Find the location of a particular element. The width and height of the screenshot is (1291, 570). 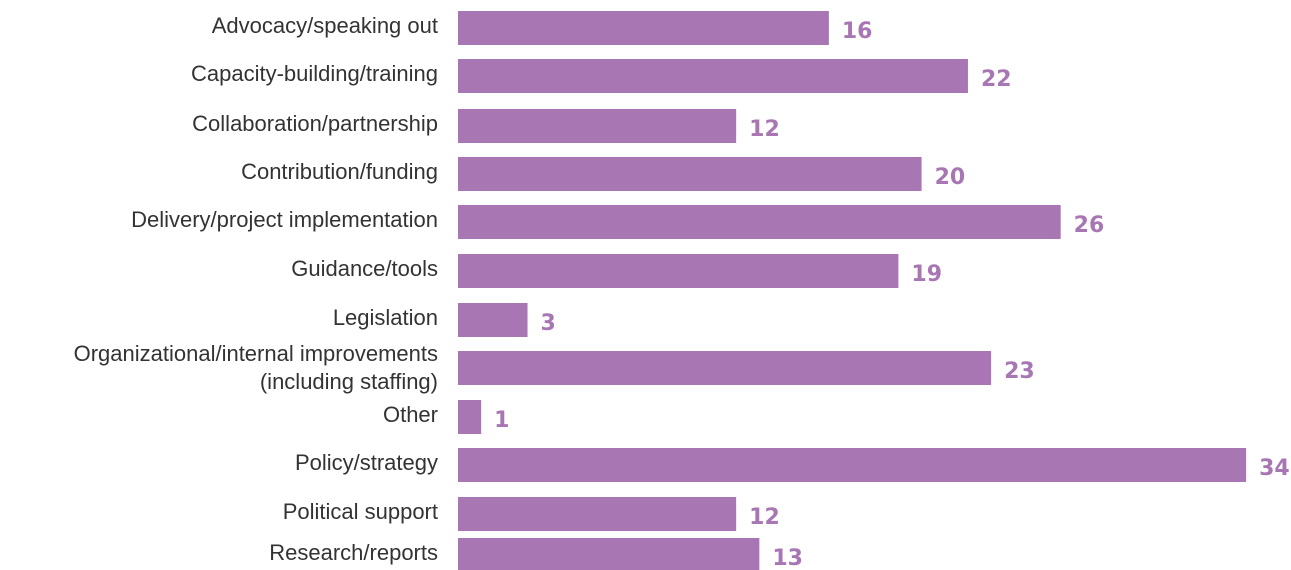

category-label: Legislation is located at coordinates (385, 317).